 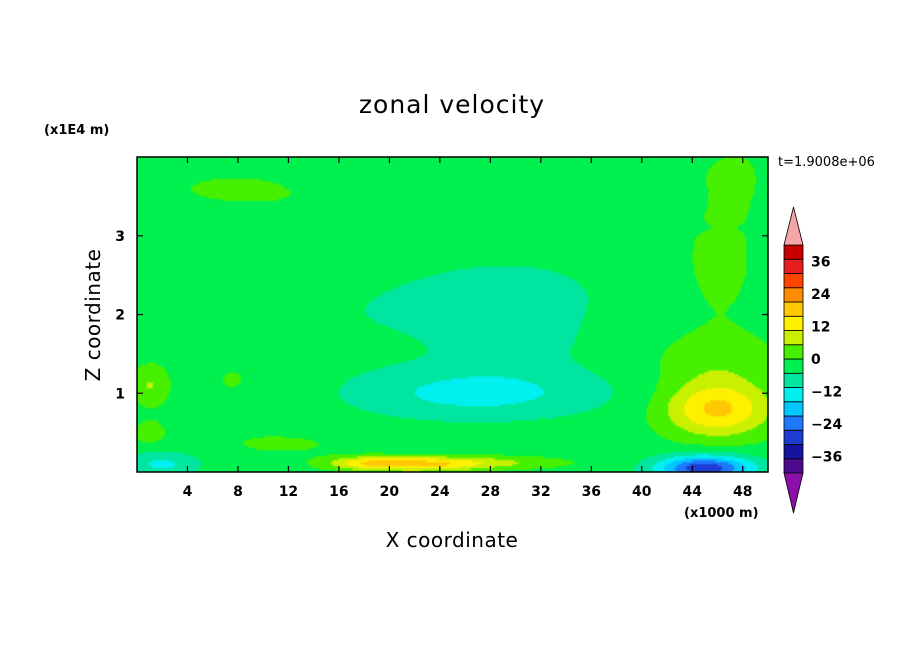 I want to click on colorbar-label: 36, so click(x=820, y=262).